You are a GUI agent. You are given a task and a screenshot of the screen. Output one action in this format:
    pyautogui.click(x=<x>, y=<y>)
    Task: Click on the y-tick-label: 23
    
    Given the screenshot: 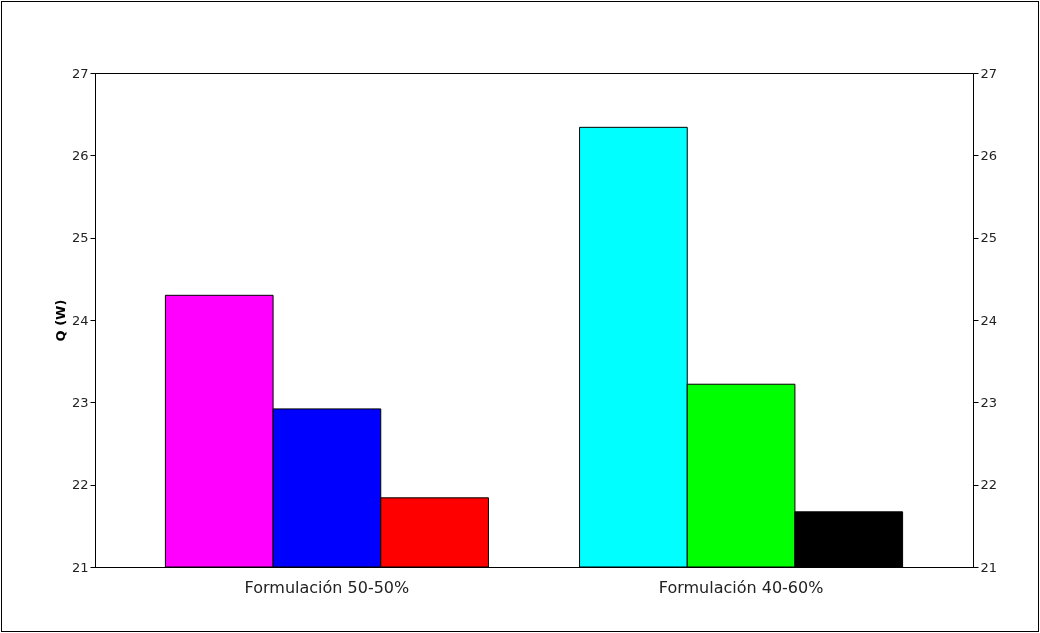 What is the action you would take?
    pyautogui.click(x=80, y=402)
    